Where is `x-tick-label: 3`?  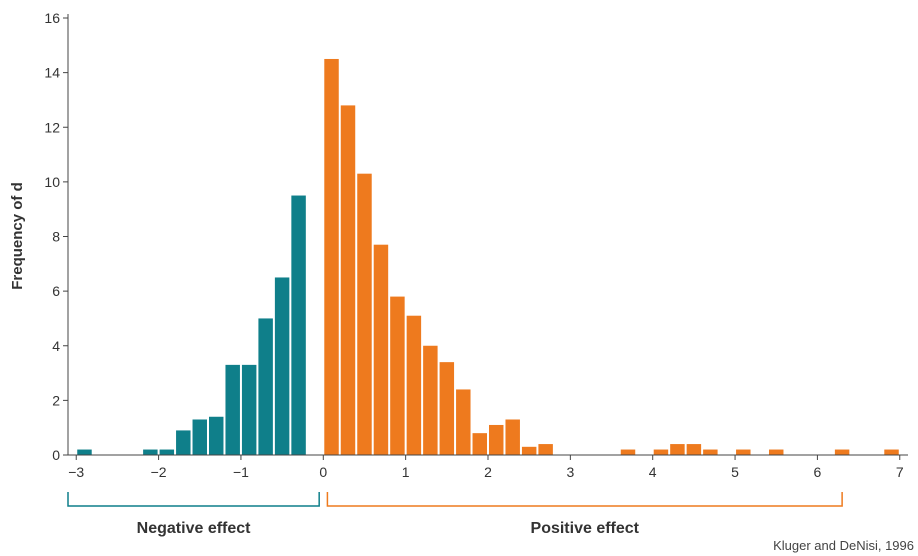 x-tick-label: 3 is located at coordinates (570, 472).